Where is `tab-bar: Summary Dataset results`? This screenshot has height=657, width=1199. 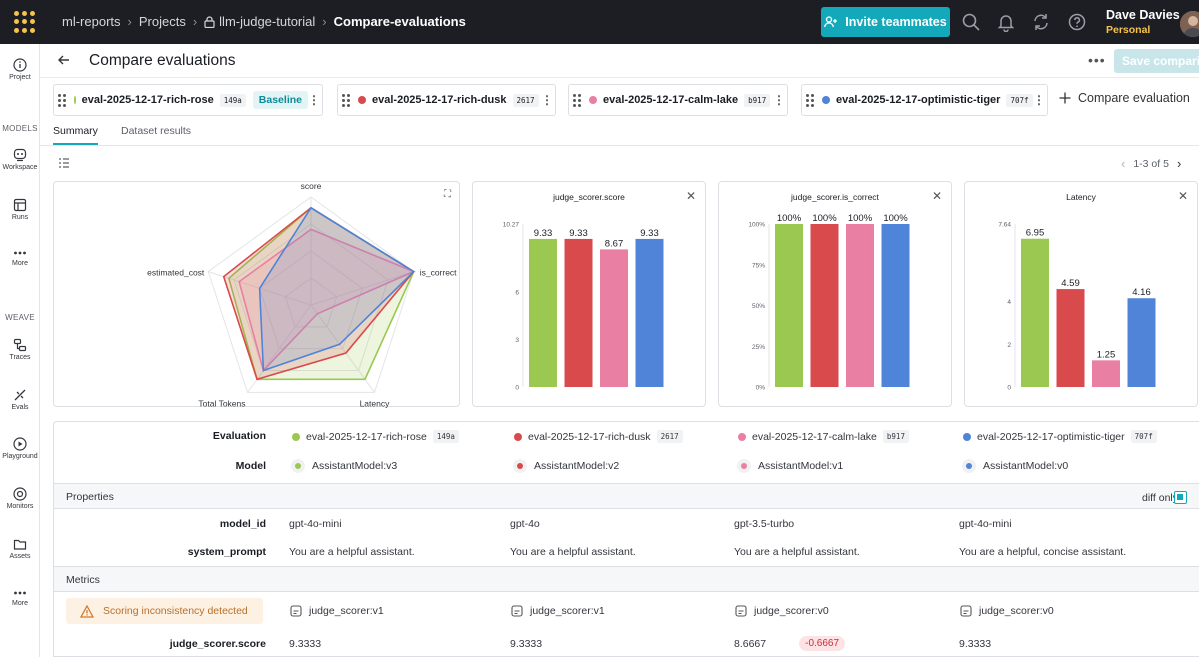
tab-bar: Summary Dataset results is located at coordinates (619, 132).